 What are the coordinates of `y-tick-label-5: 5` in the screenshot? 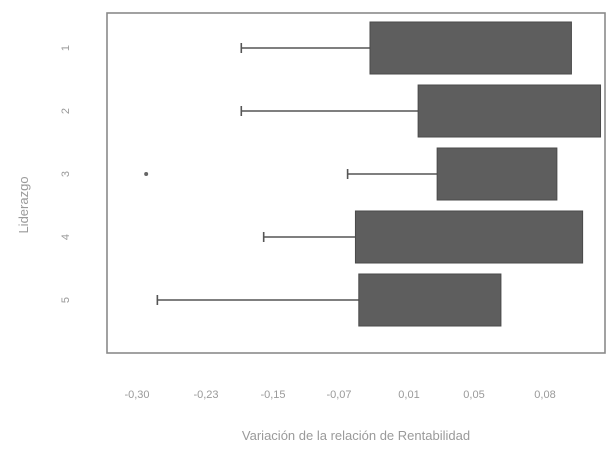 It's located at (66, 300).